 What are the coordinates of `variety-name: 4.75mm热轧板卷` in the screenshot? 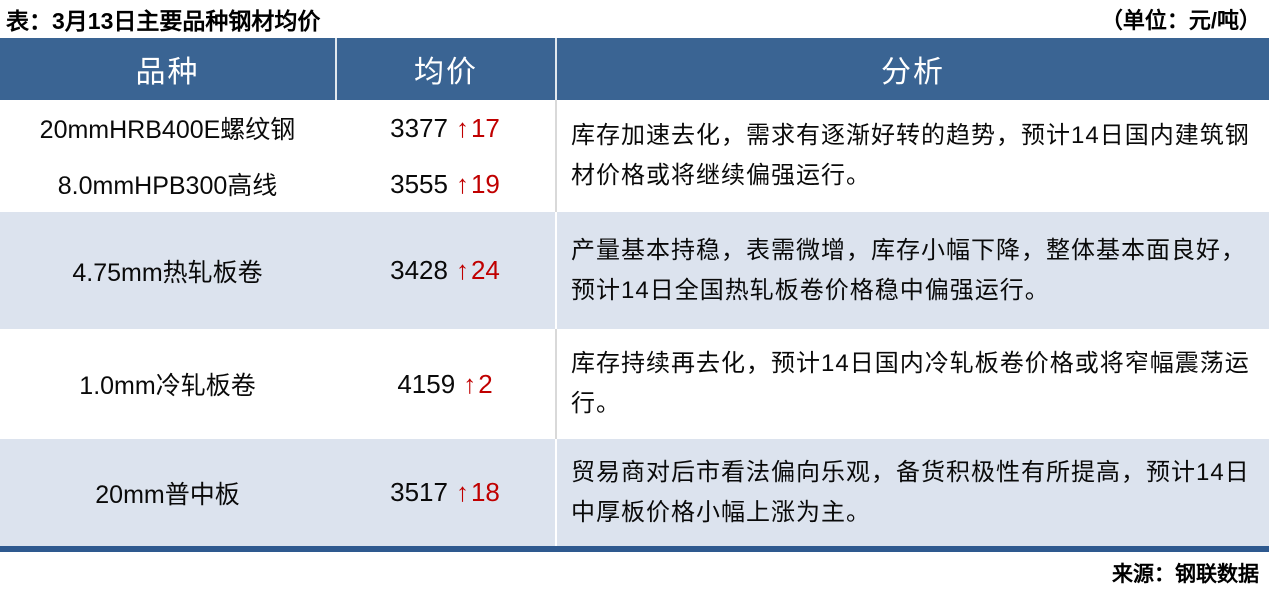 It's located at (167, 272).